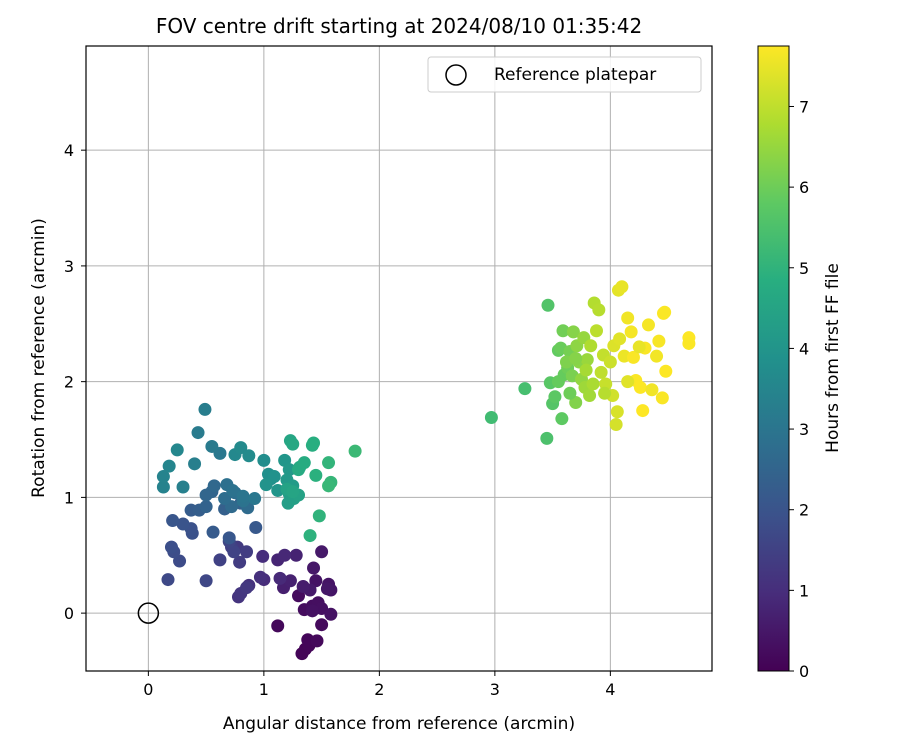 This screenshot has height=750, width=900. I want to click on reference-platepar-marker, so click(148, 613).